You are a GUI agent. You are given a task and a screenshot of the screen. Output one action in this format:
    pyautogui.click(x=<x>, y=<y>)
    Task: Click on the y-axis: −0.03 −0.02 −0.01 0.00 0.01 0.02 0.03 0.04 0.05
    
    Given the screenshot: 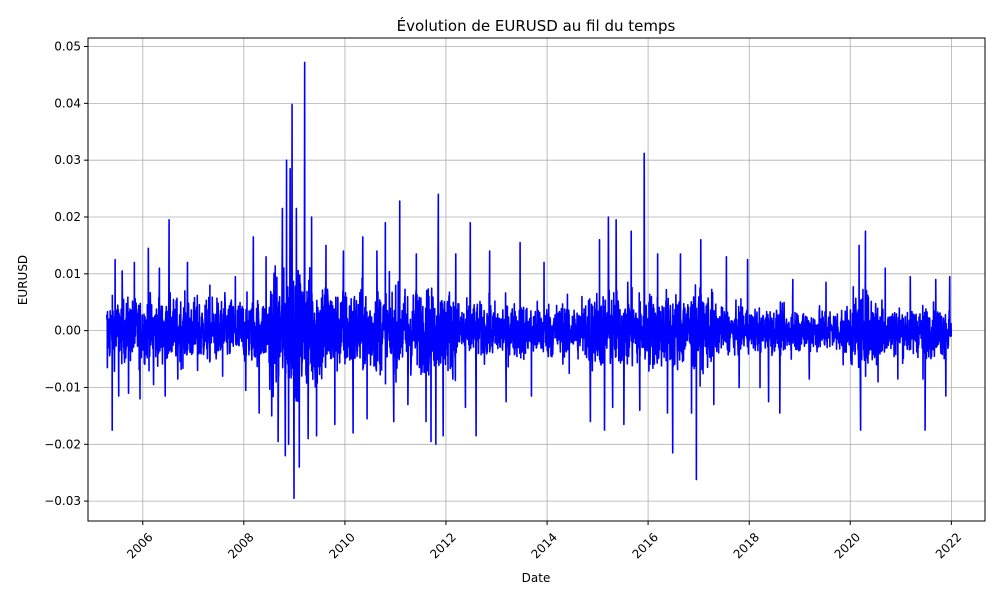 What is the action you would take?
    pyautogui.click(x=66, y=274)
    